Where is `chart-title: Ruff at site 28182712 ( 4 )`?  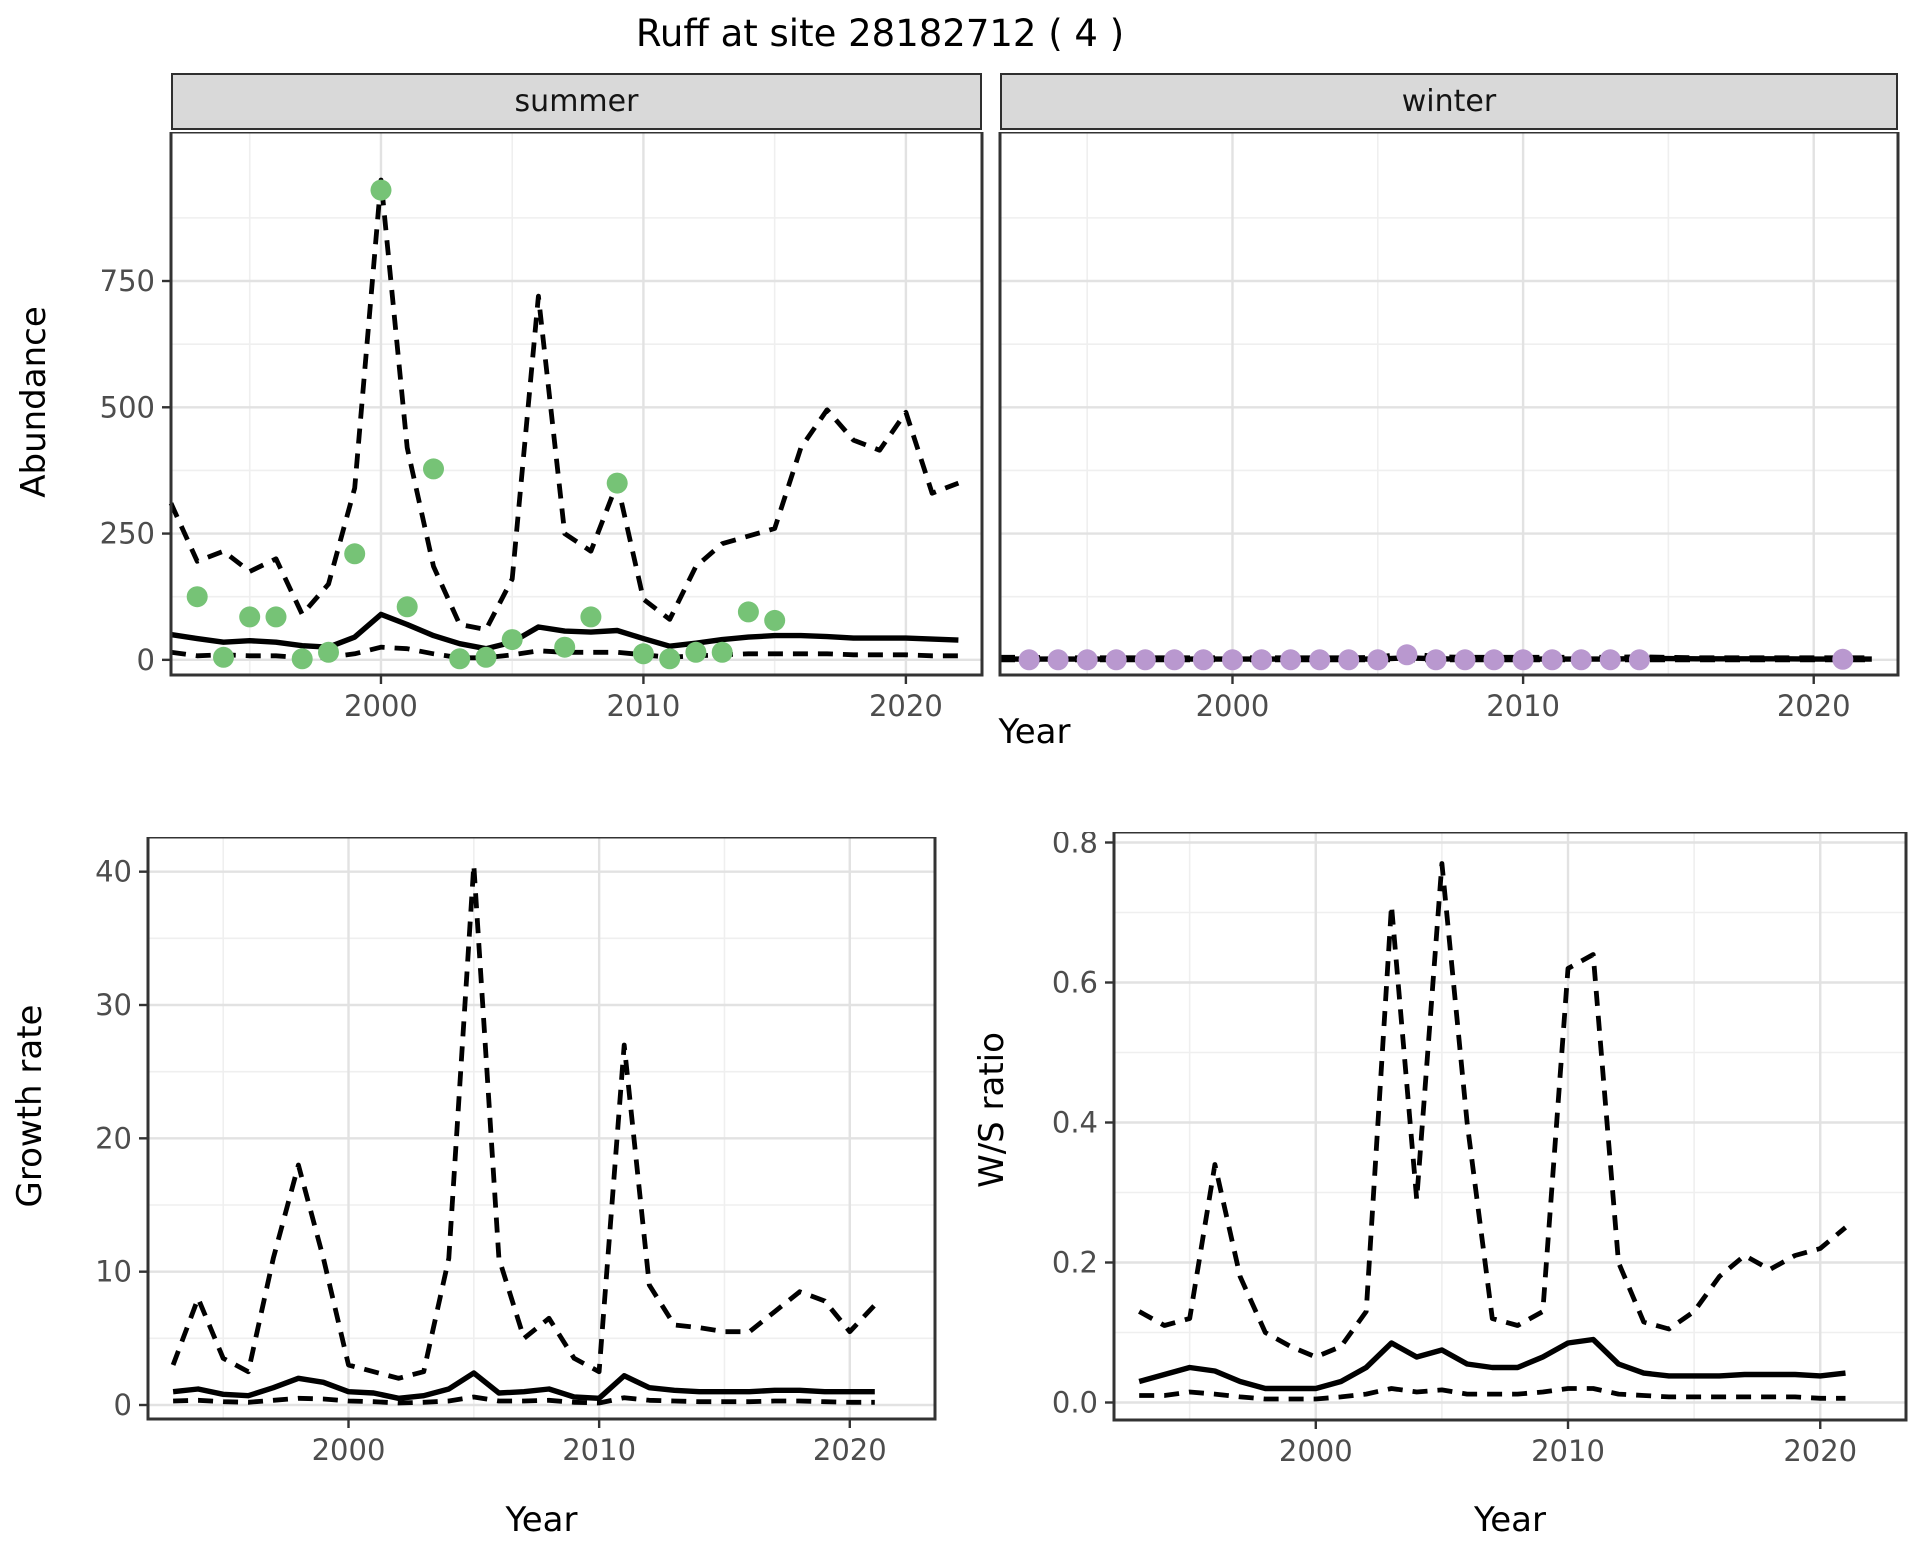 chart-title: Ruff at site 28182712 ( 4 ) is located at coordinates (880, 33).